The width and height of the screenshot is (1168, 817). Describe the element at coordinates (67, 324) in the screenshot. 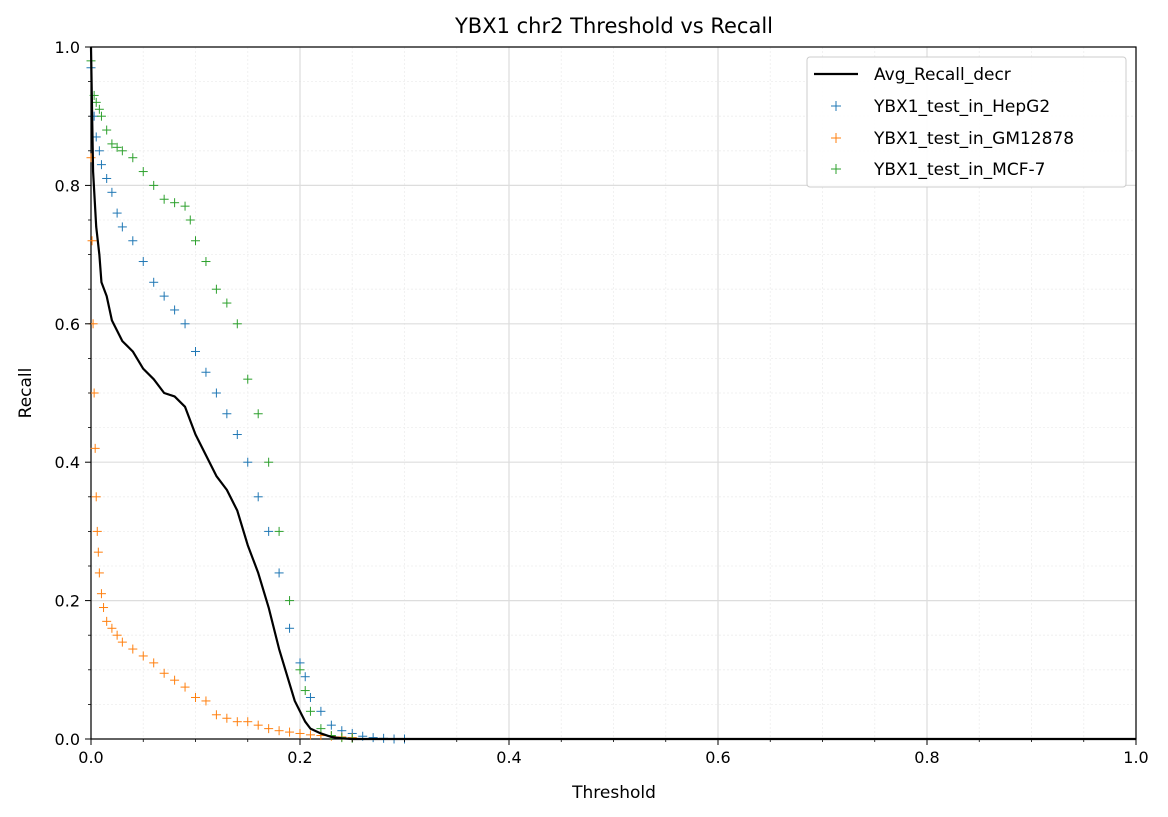

I see `y-tick-label: 0.6` at that location.